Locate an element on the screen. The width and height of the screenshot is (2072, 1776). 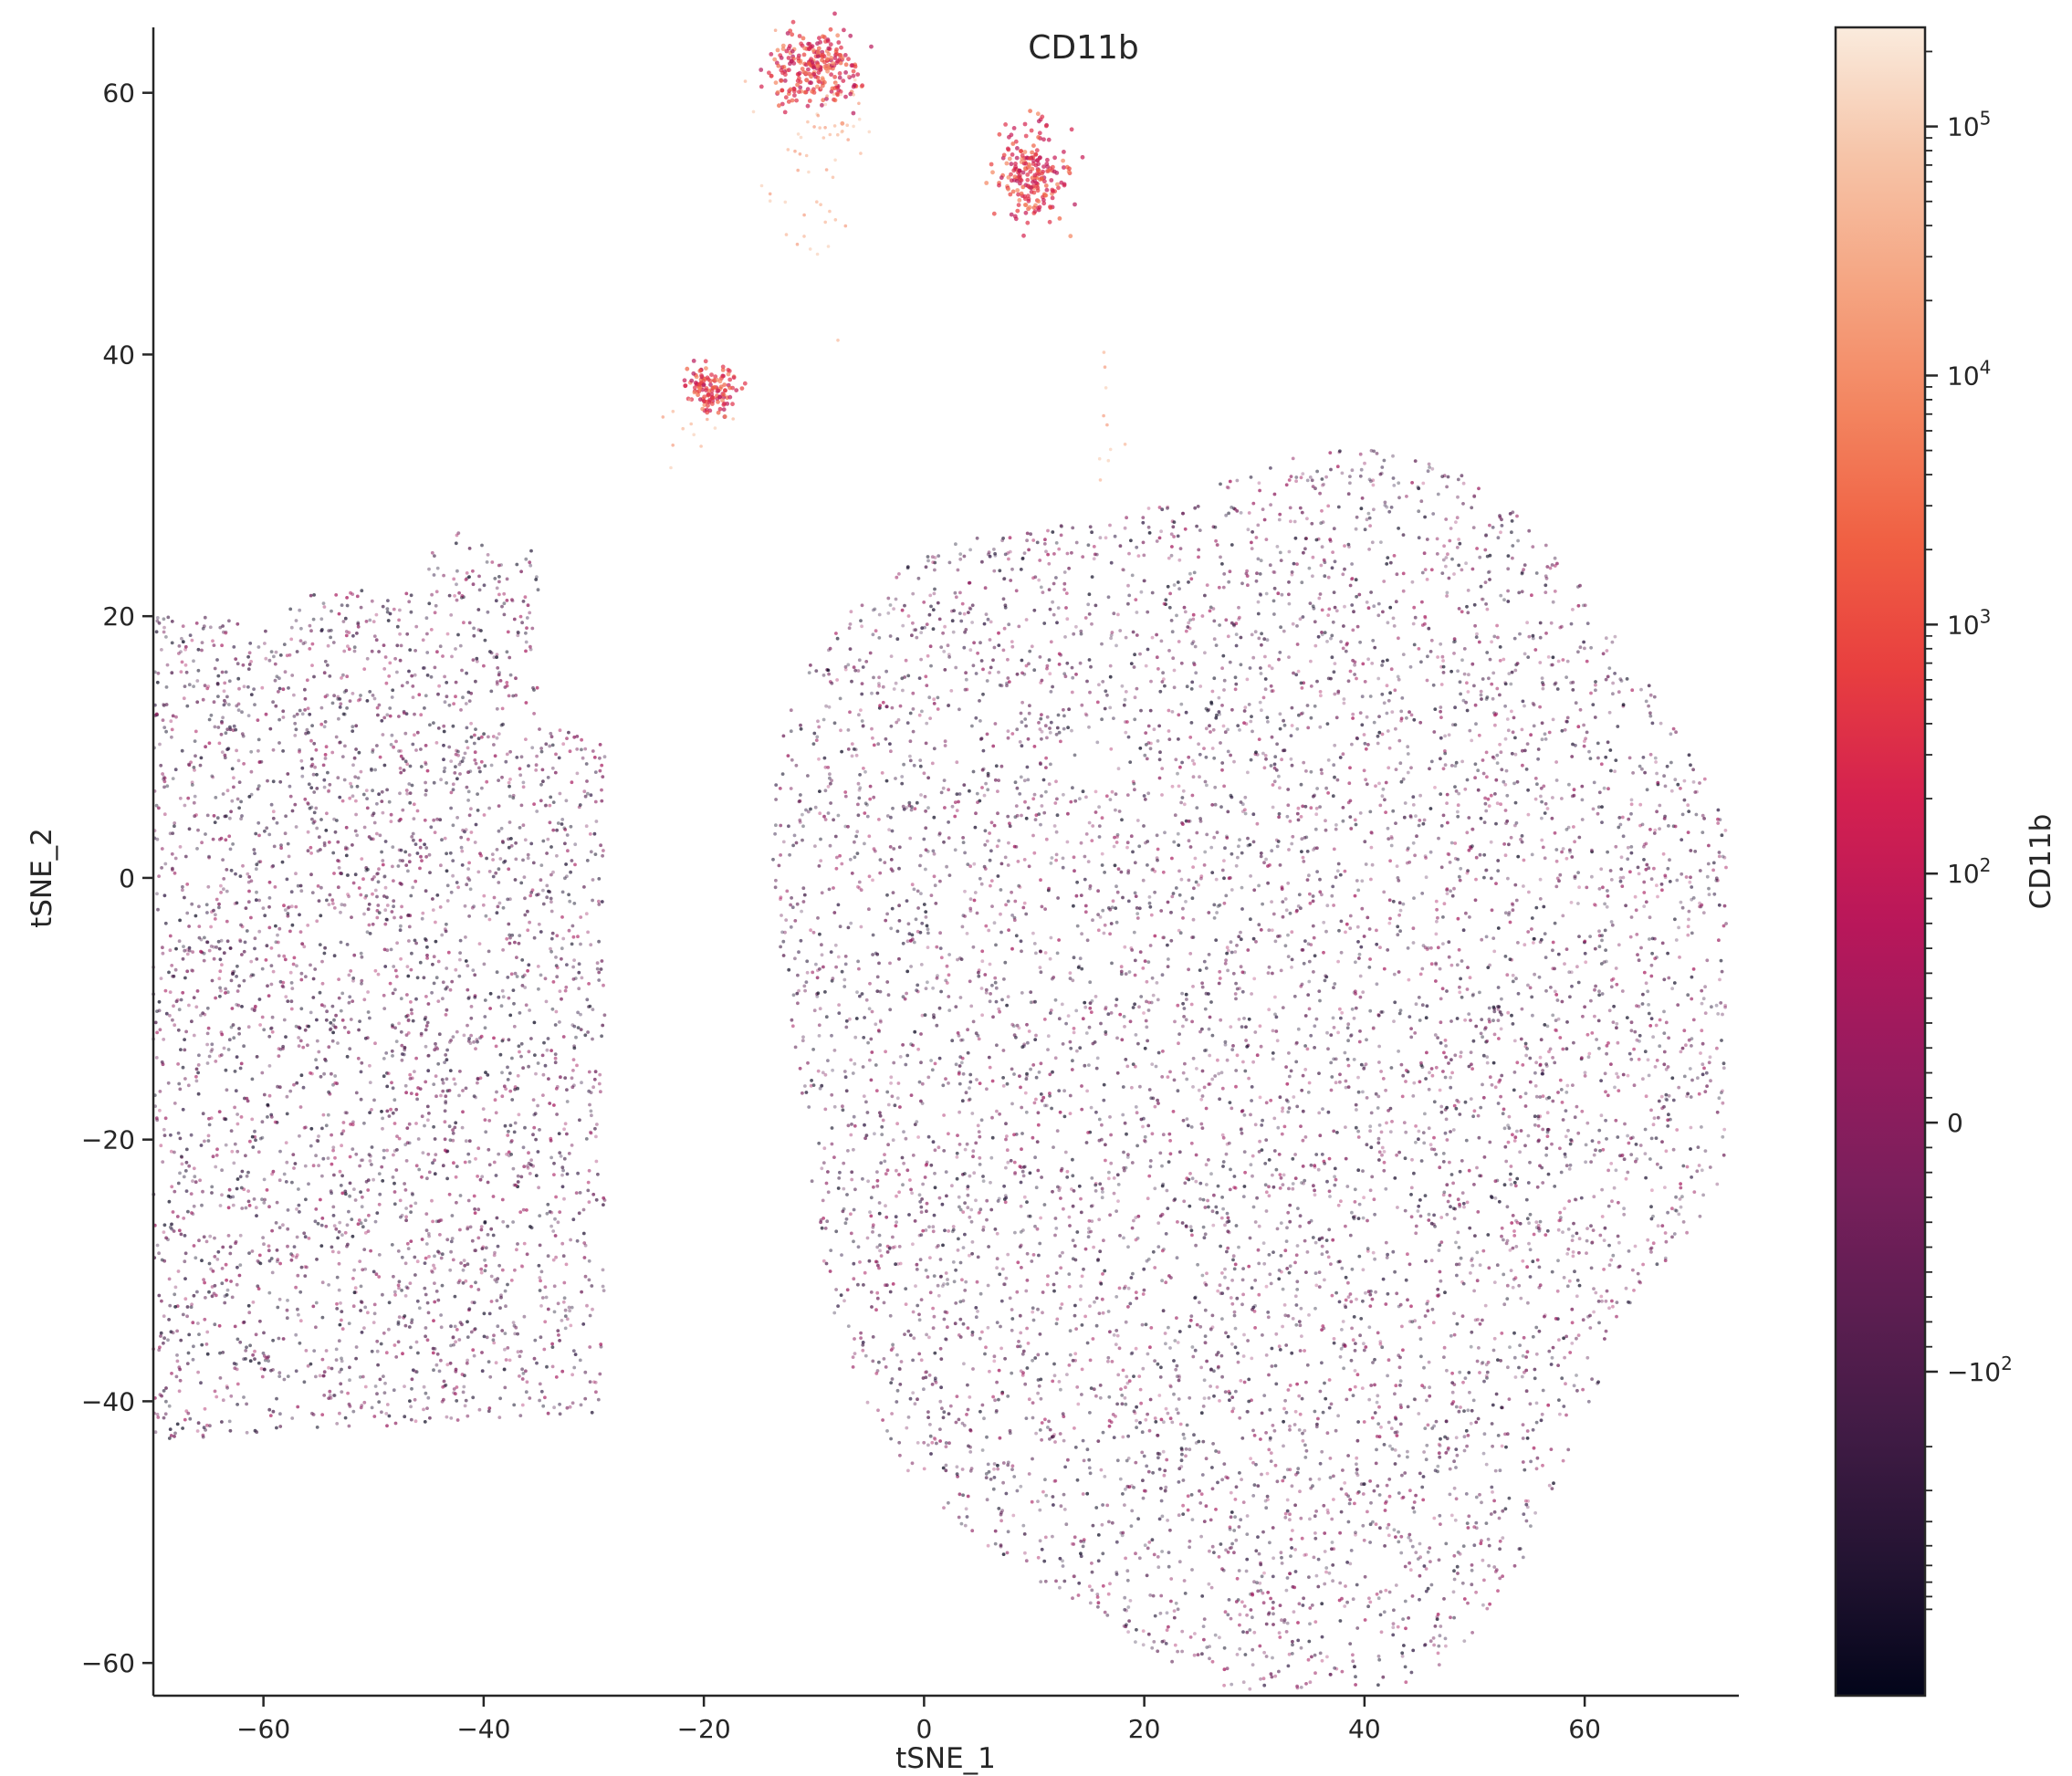
chart-title: CD11b is located at coordinates (1083, 48).